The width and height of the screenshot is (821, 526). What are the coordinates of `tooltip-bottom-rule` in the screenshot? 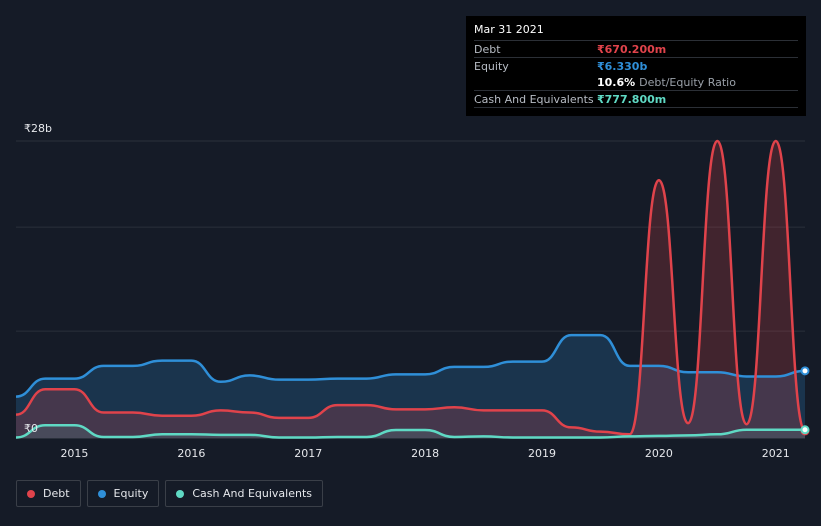 It's located at (636, 115).